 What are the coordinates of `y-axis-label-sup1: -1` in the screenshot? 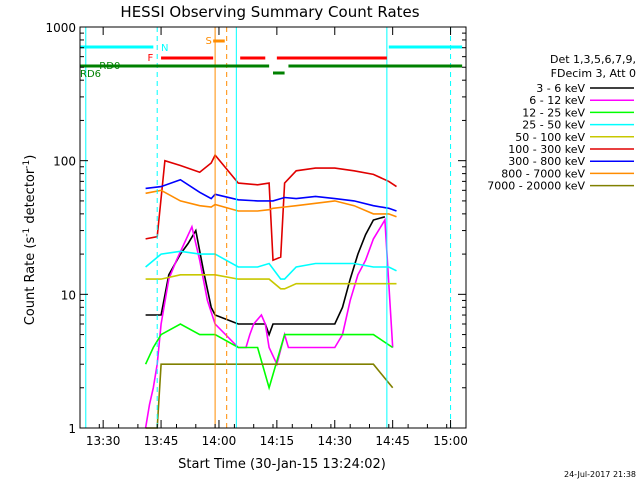 It's located at (27, 232).